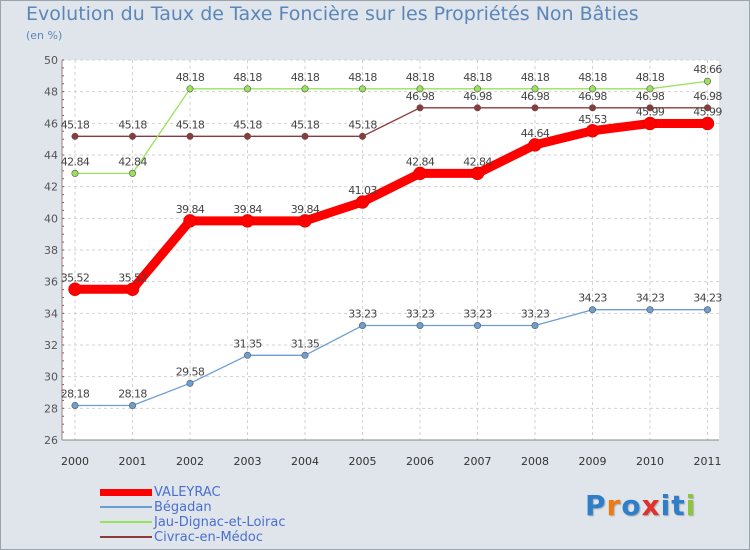  I want to click on legend-item-civrac-en-medoc: Civrac-en-Médoc, so click(181, 537).